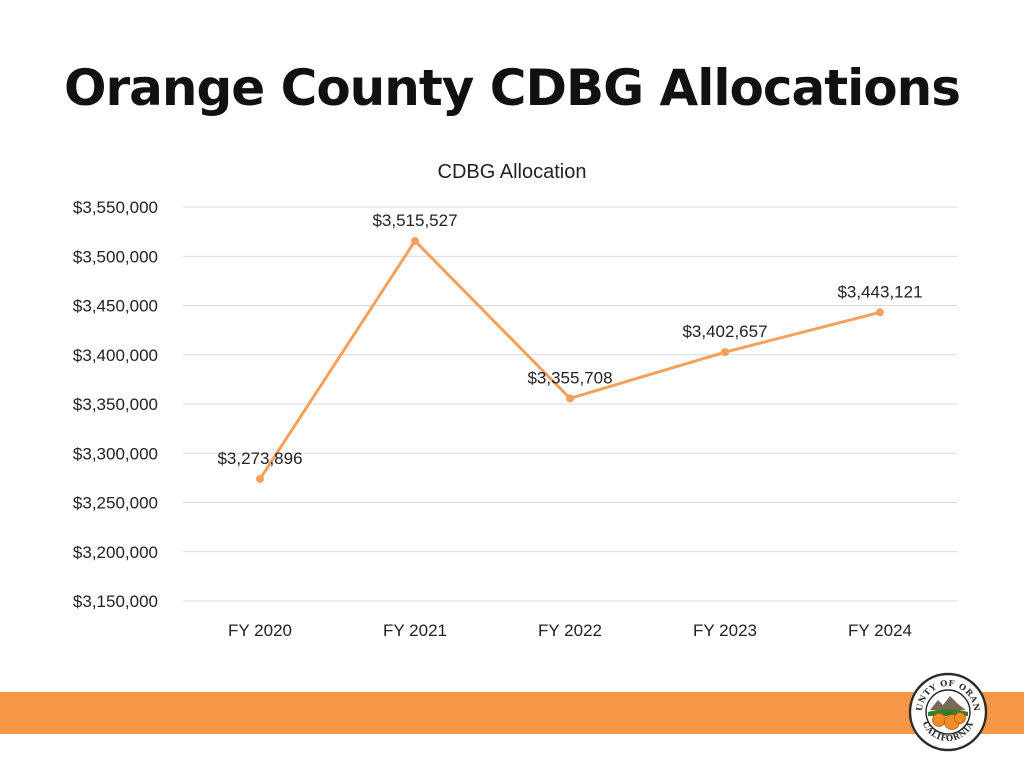  I want to click on x-tick-label: FY 2024, so click(880, 630).